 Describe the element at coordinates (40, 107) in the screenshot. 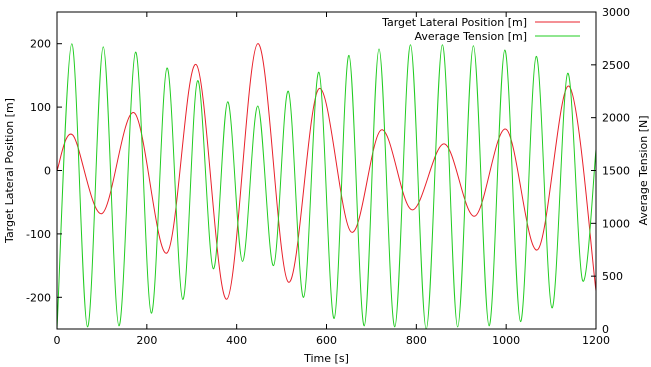

I see `y-tick-label: 100` at that location.